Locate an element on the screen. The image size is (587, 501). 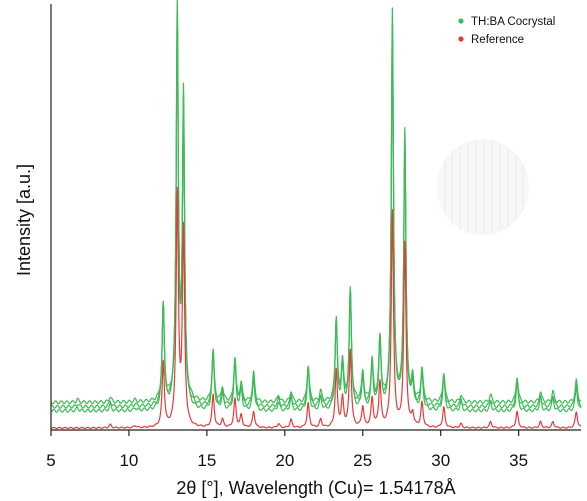
x-tick-label: 10 is located at coordinates (128, 460).